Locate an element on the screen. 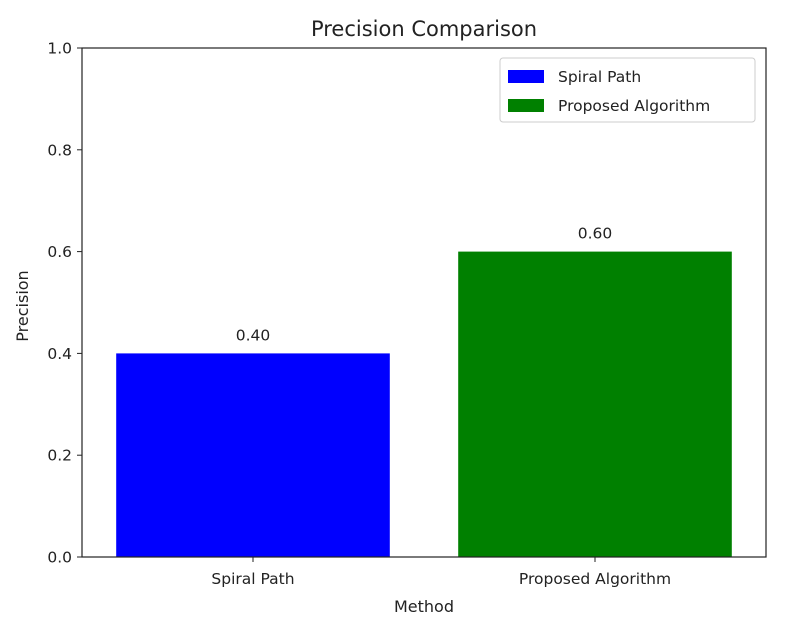 This screenshot has height=627, width=811. y-tick-label: 0.4 is located at coordinates (59, 354).